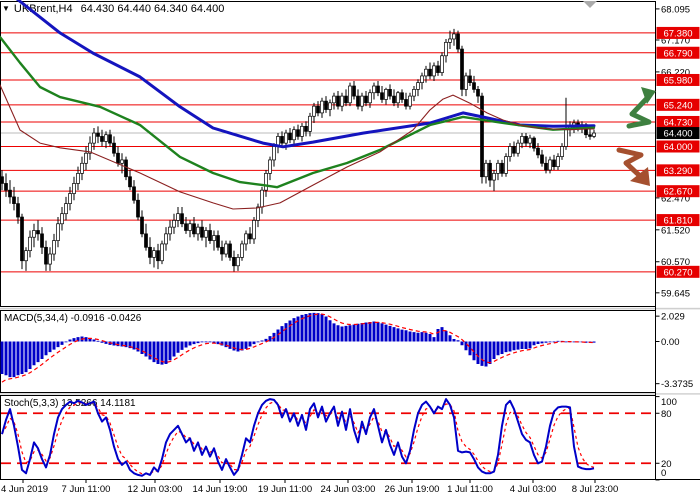 The image size is (700, 500). I want to click on price-tick-label: 59.645, so click(675, 293).